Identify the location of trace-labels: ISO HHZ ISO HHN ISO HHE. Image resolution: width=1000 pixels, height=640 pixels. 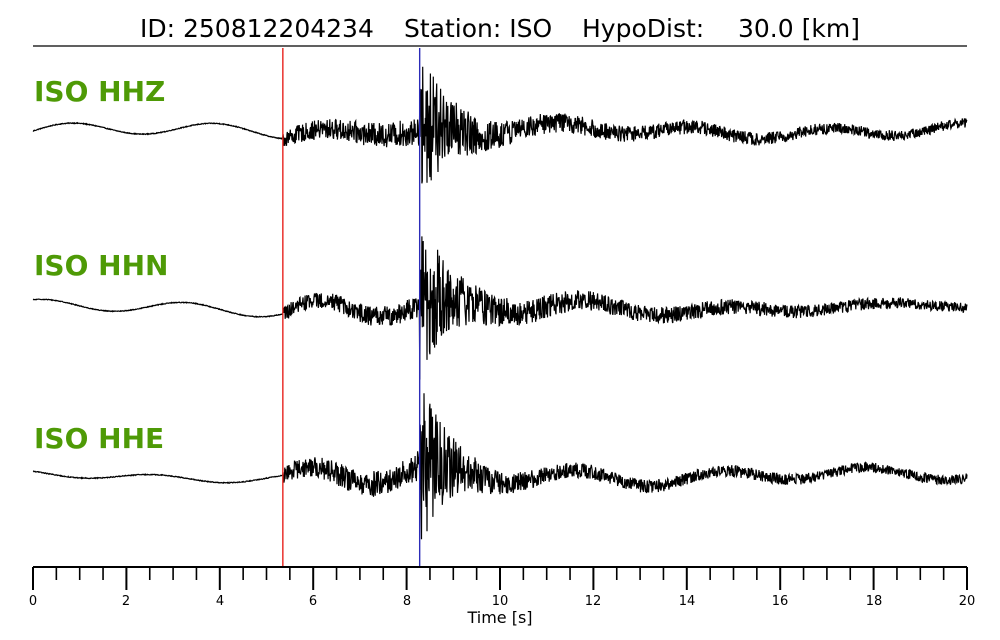
(101, 265).